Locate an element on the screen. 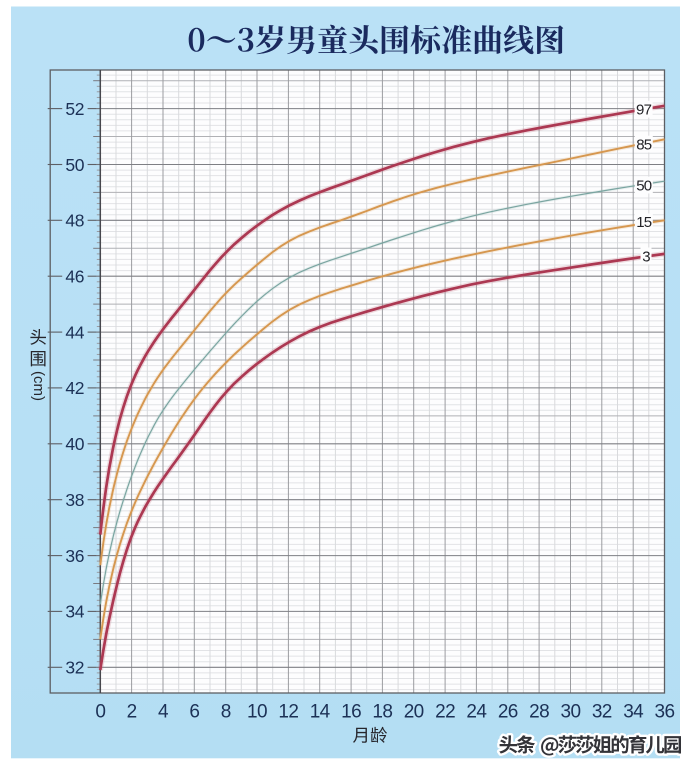 The image size is (696, 769). svg-text: 2 is located at coordinates (132, 711).